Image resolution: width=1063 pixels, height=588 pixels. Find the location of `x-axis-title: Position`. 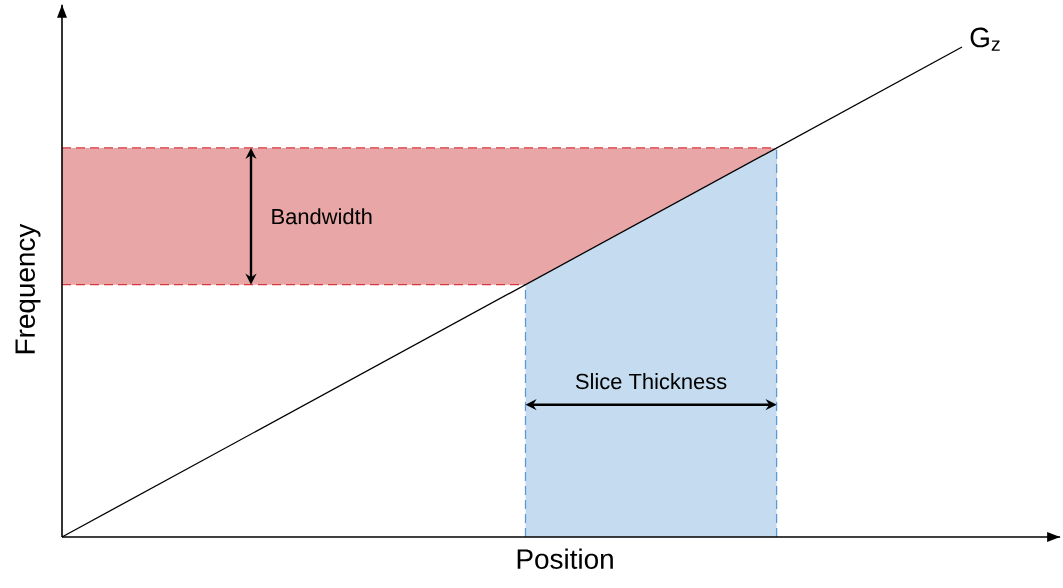

x-axis-title: Position is located at coordinates (565, 558).